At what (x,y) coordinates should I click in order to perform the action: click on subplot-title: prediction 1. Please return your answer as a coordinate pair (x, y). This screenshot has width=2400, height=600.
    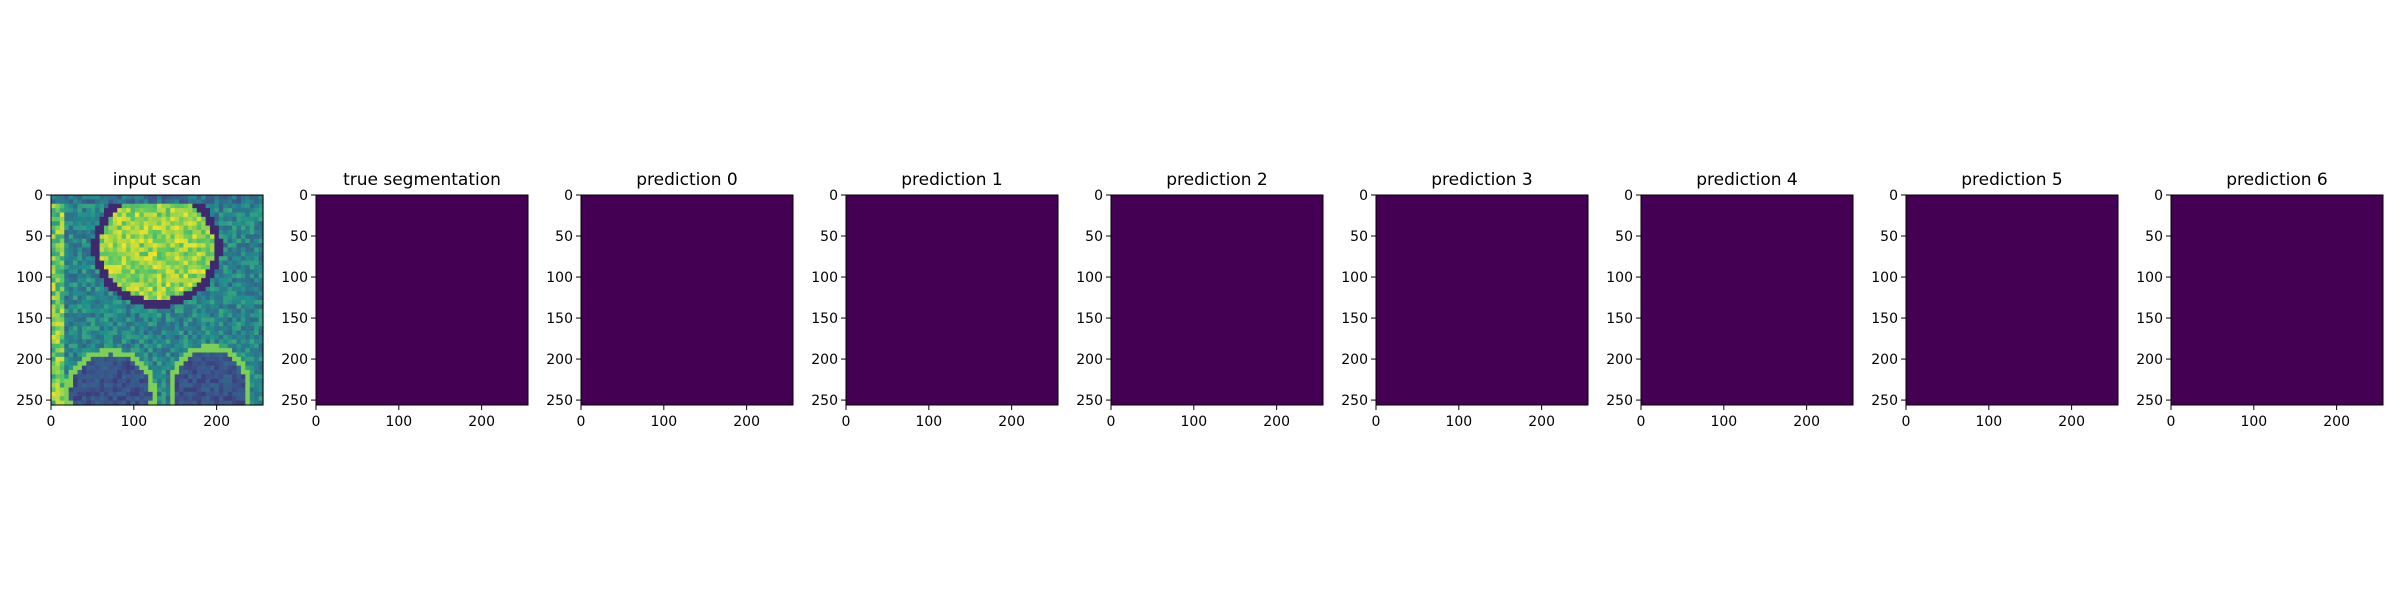
    Looking at the image, I should click on (952, 180).